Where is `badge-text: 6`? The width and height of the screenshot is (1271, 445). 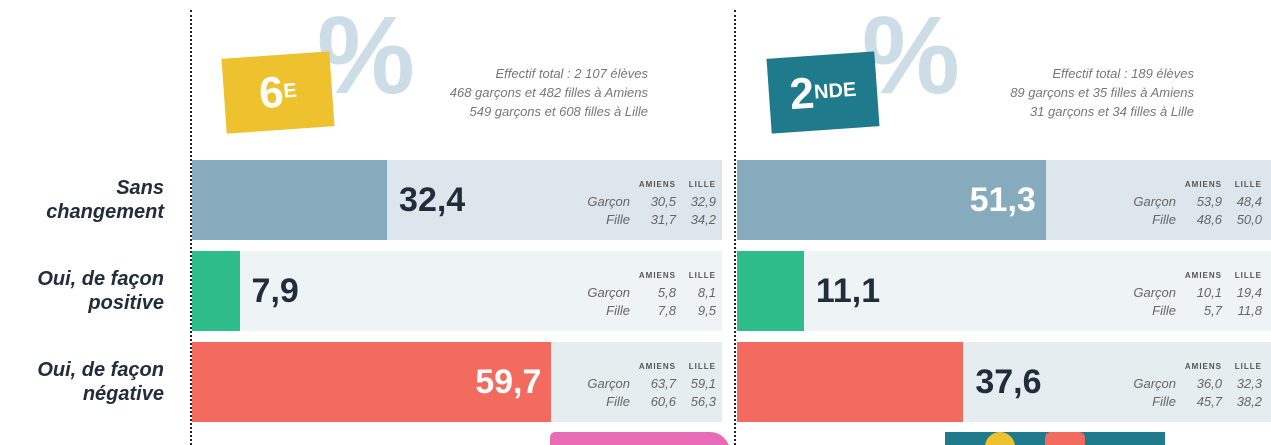 badge-text: 6 is located at coordinates (271, 92).